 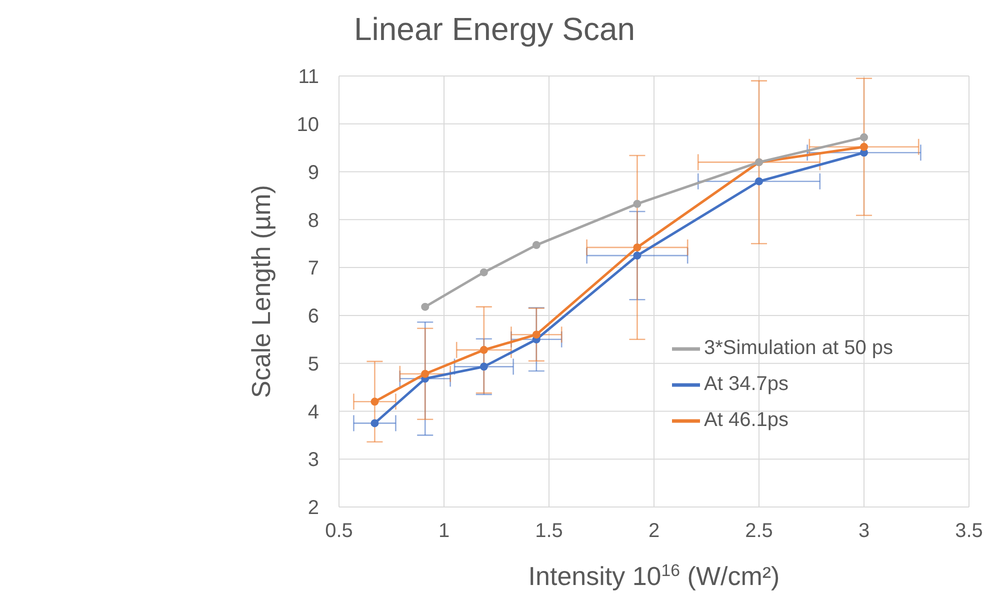 What do you see at coordinates (746, 420) in the screenshot?
I see `legend-label: At 46.1ps` at bounding box center [746, 420].